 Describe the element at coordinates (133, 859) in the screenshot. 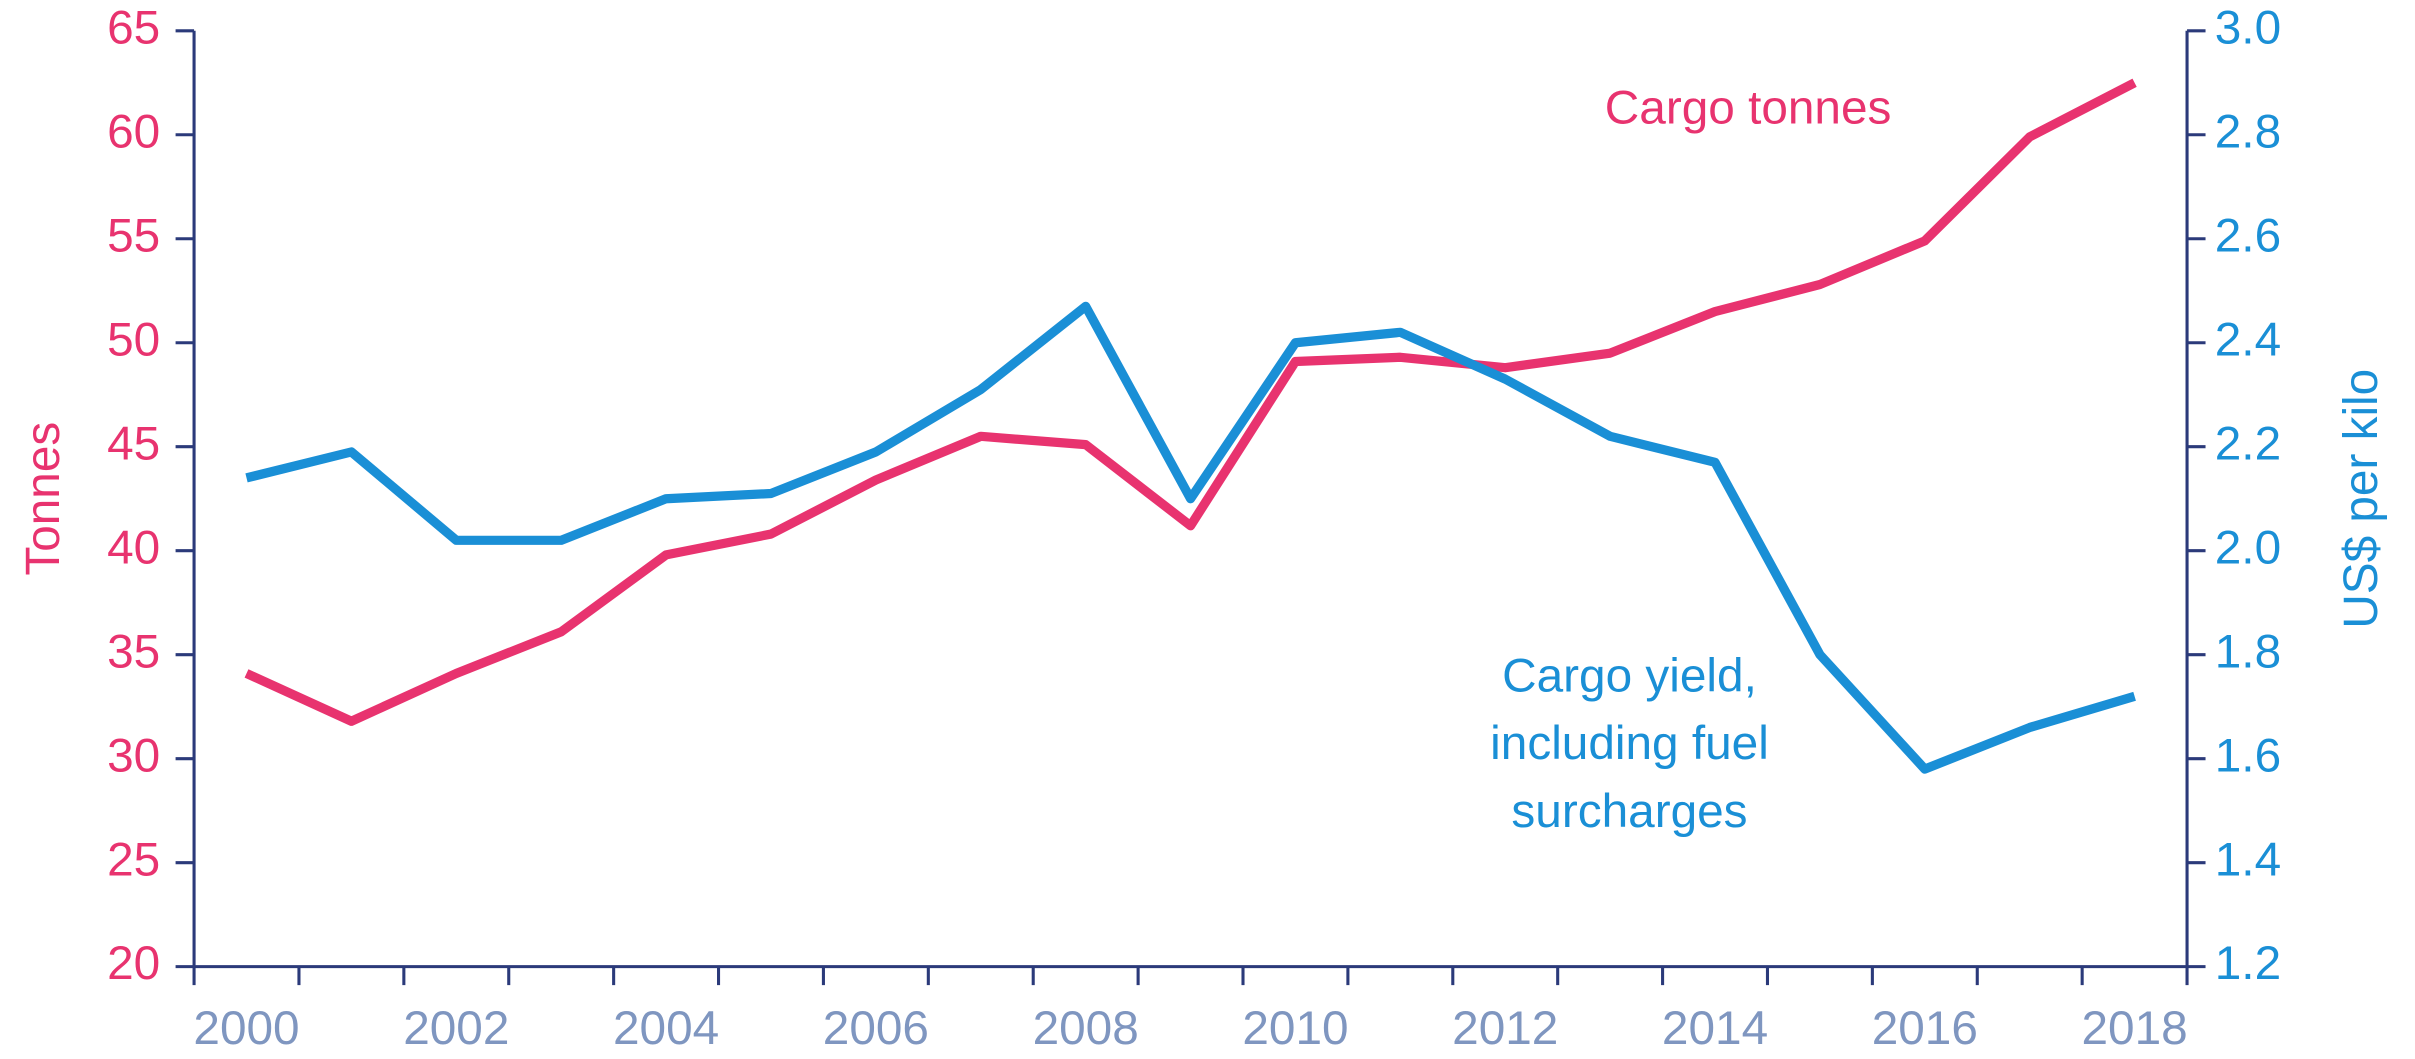

I see `y-tick-label: 25` at that location.